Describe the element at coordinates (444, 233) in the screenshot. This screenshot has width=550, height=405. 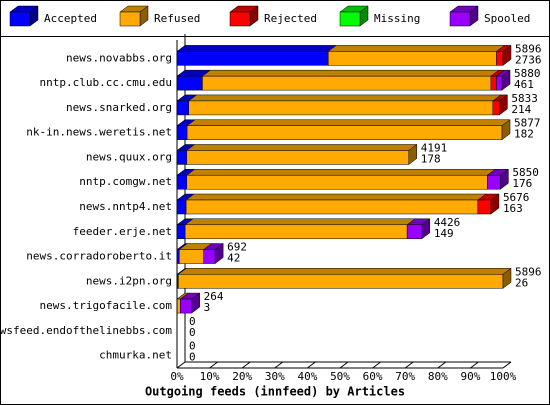
I see `accepted-label: 149` at that location.